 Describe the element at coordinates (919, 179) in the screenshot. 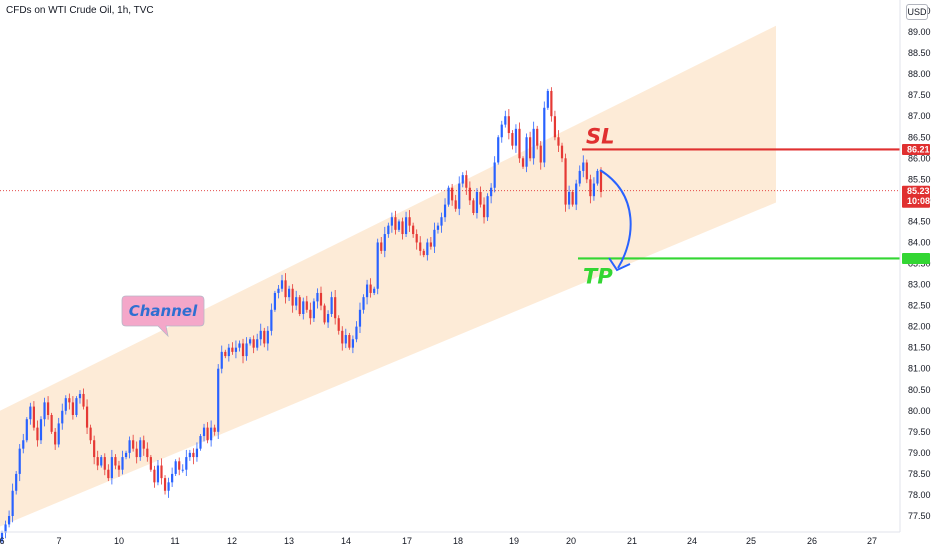

I see `y-tick-label: 85.50` at that location.